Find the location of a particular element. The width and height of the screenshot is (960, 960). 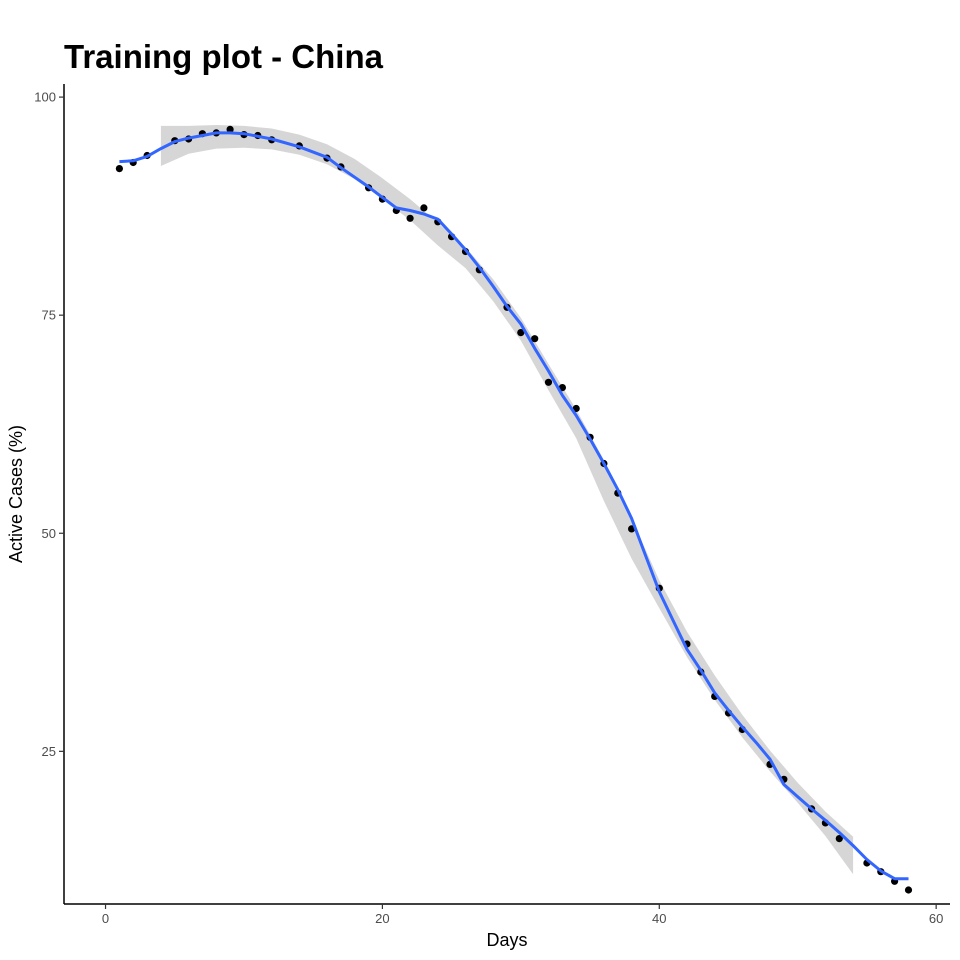

x-axis-ticks: 0 20 40 60 is located at coordinates (522, 915).